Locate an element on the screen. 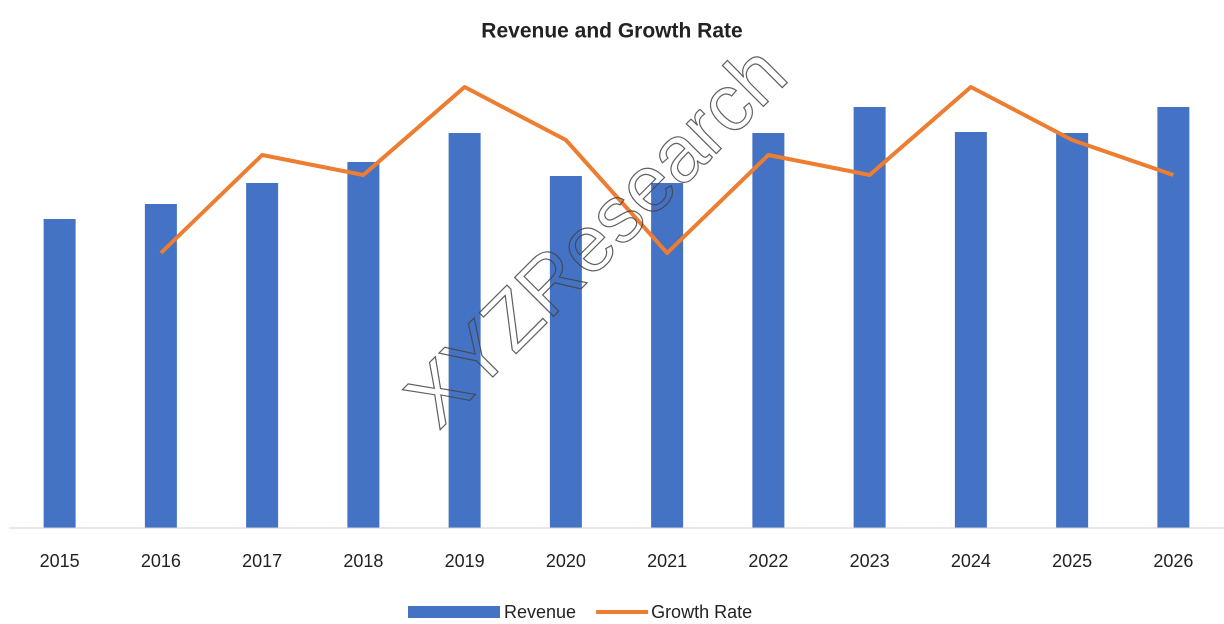 The height and width of the screenshot is (624, 1224). x-tick-label: 2026 is located at coordinates (1173, 561).